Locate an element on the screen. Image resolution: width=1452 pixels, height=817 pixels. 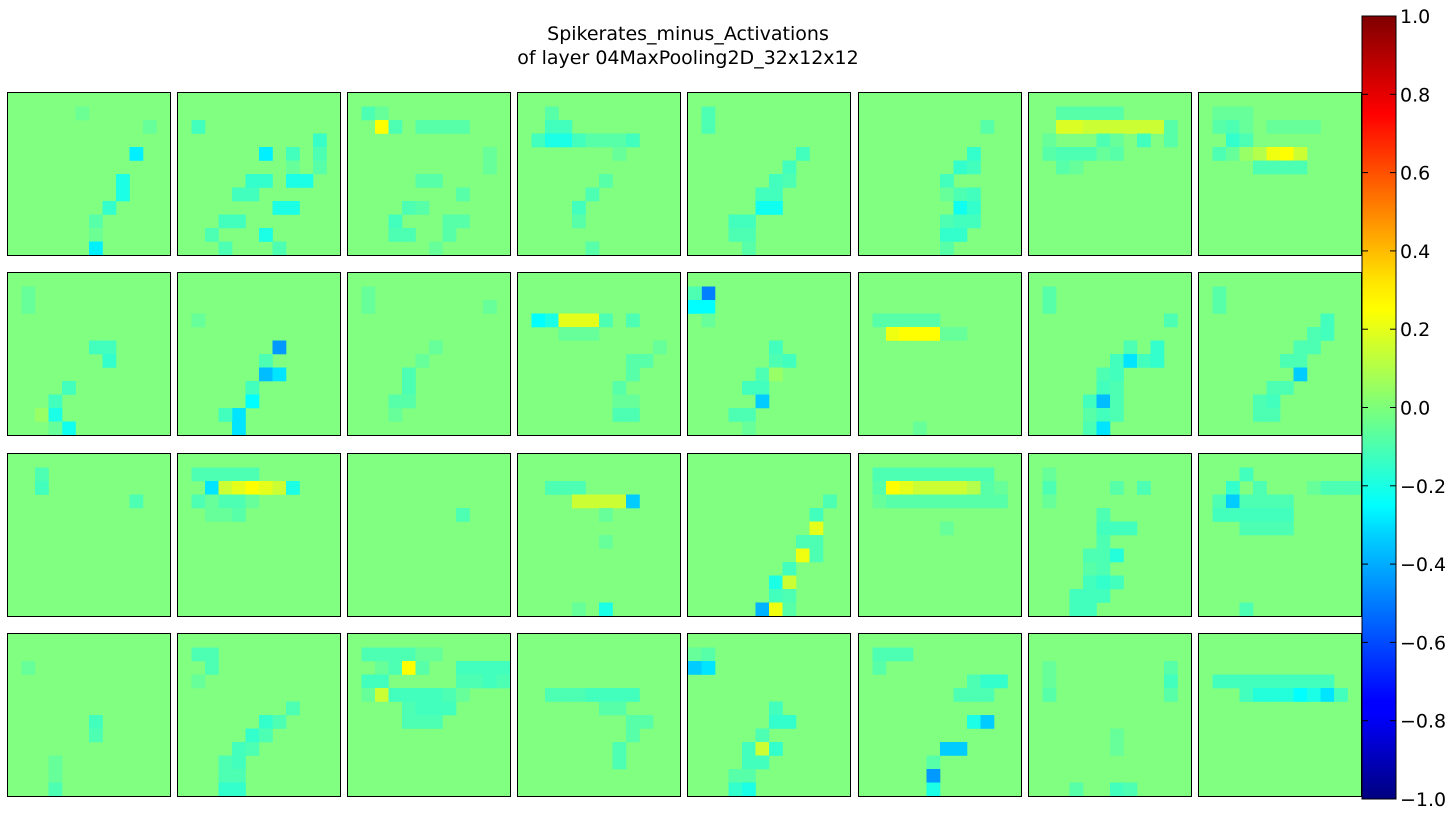
feature-map-background is located at coordinates (940, 354).